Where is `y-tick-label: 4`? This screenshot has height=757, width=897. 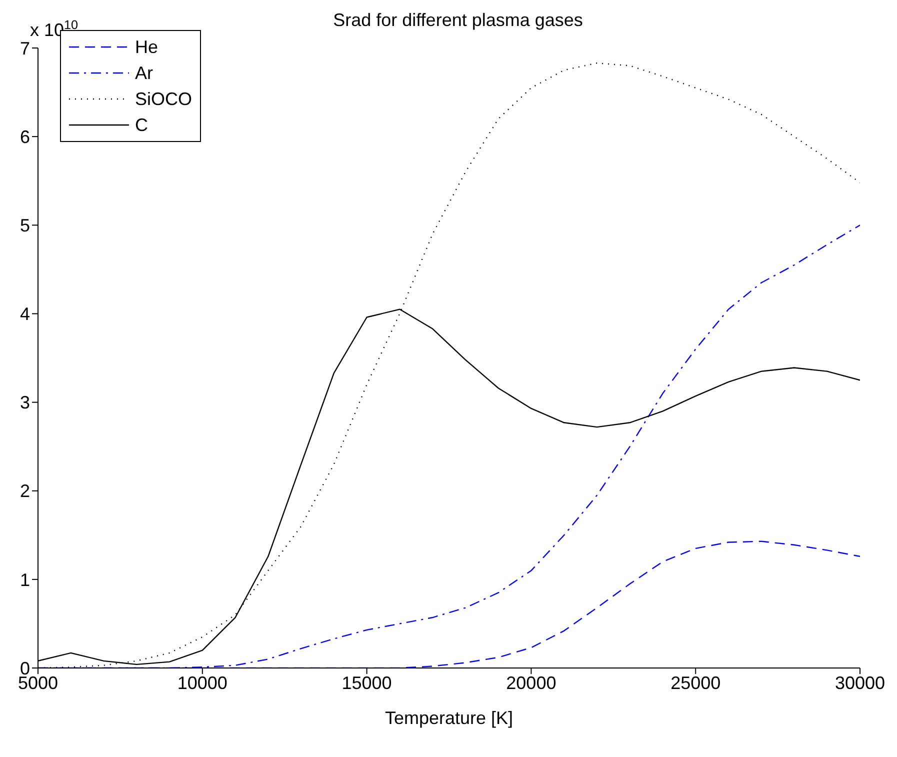 y-tick-label: 4 is located at coordinates (25, 314).